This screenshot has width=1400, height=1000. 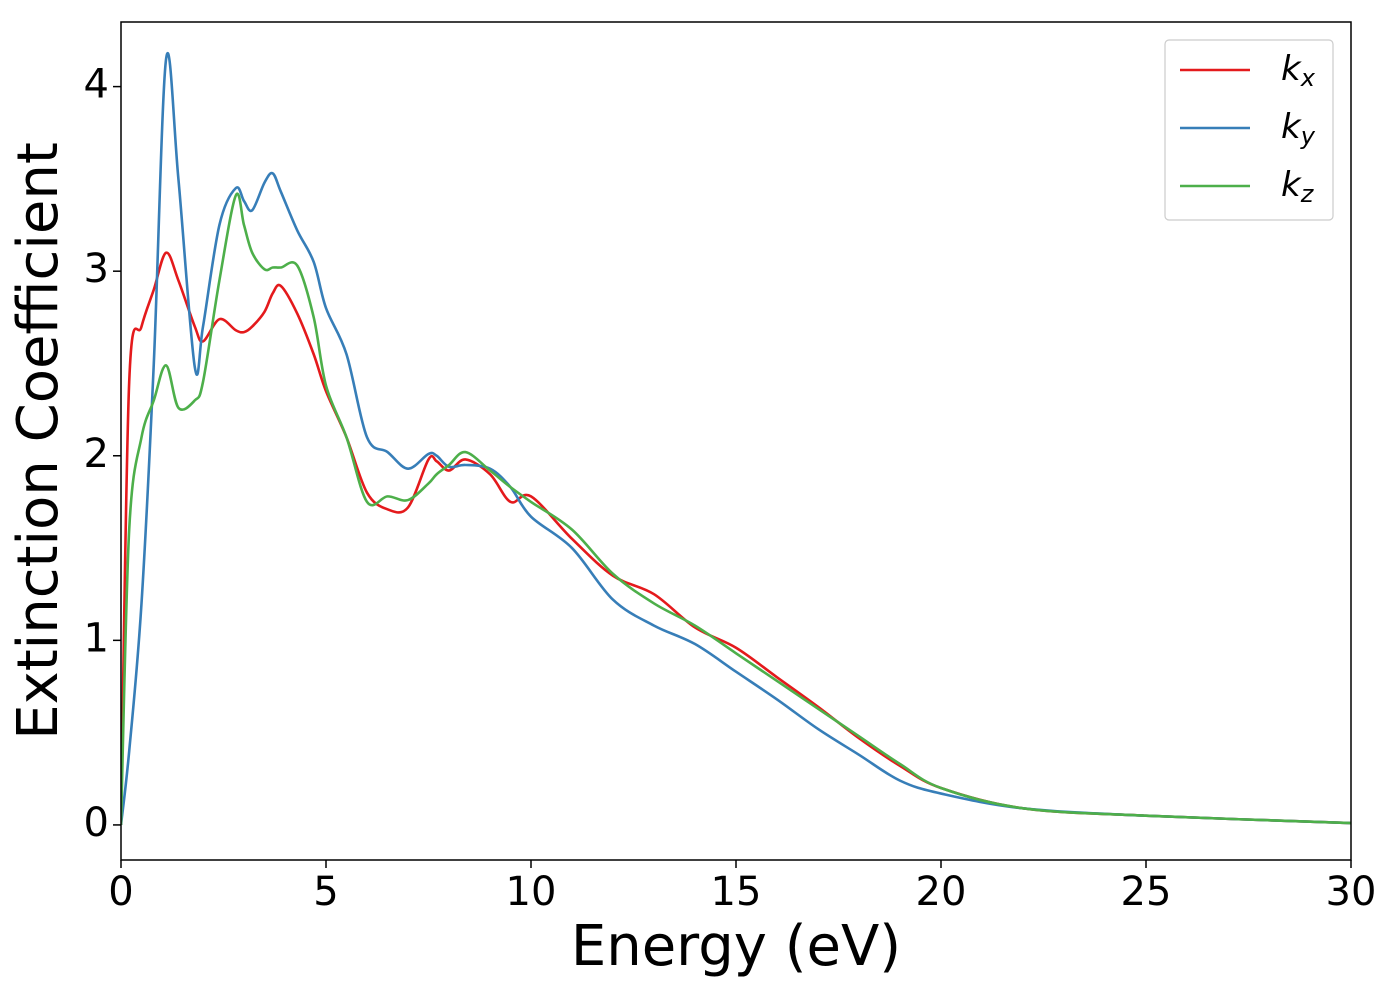 I want to click on legend-box, so click(x=1249, y=130).